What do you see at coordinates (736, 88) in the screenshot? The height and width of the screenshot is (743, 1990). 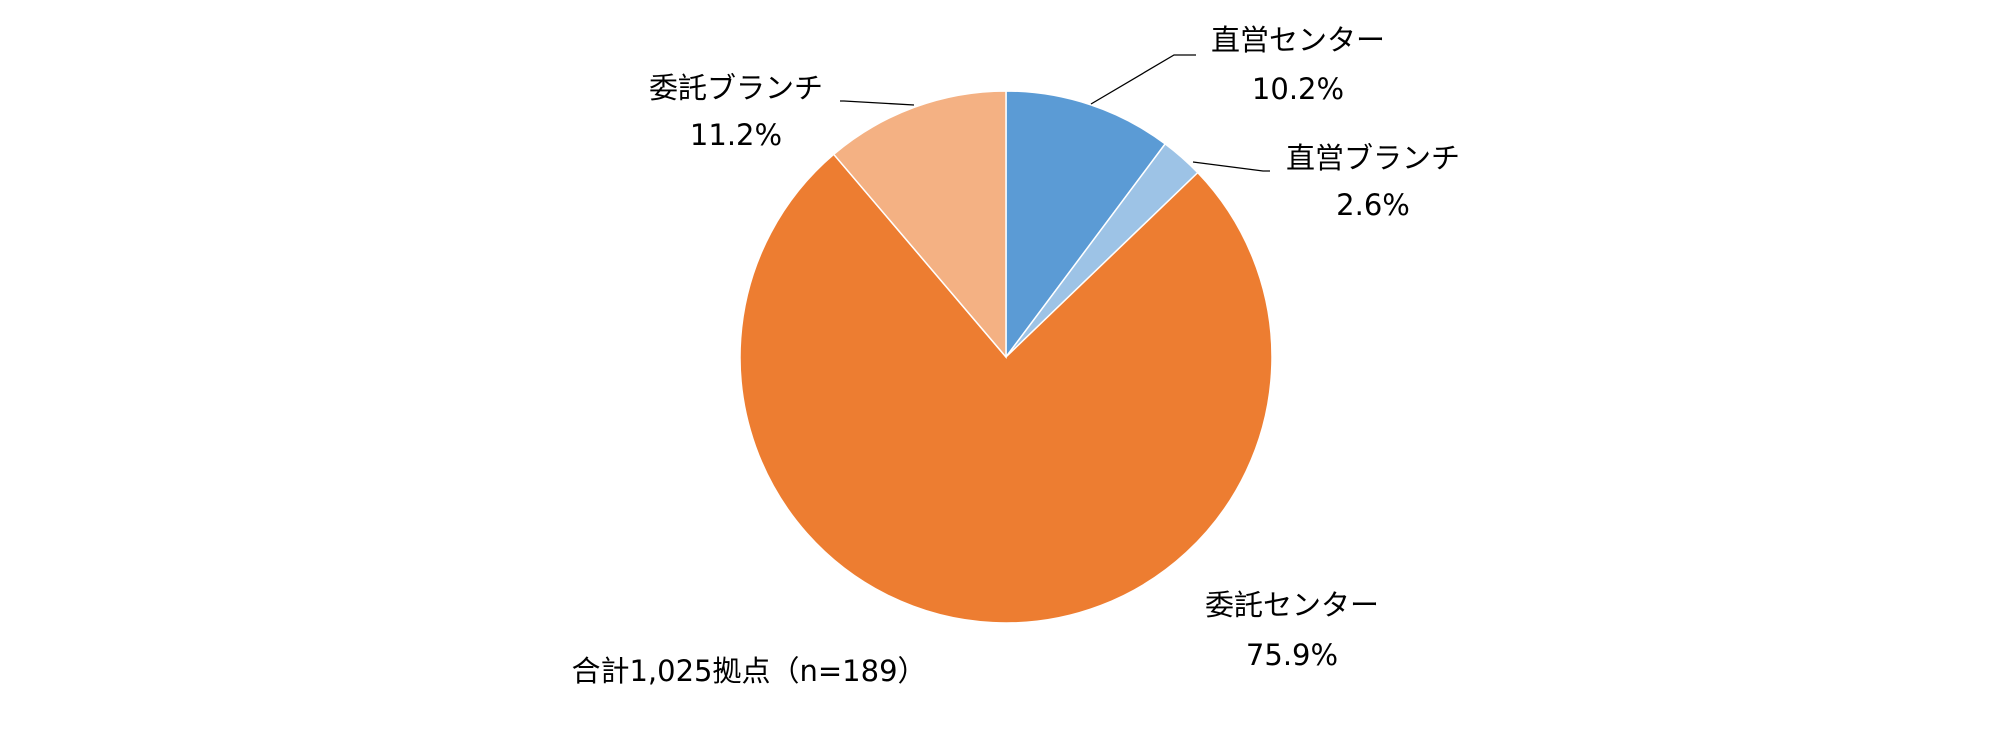 I see `slice-label: 委託ブランチ` at bounding box center [736, 88].